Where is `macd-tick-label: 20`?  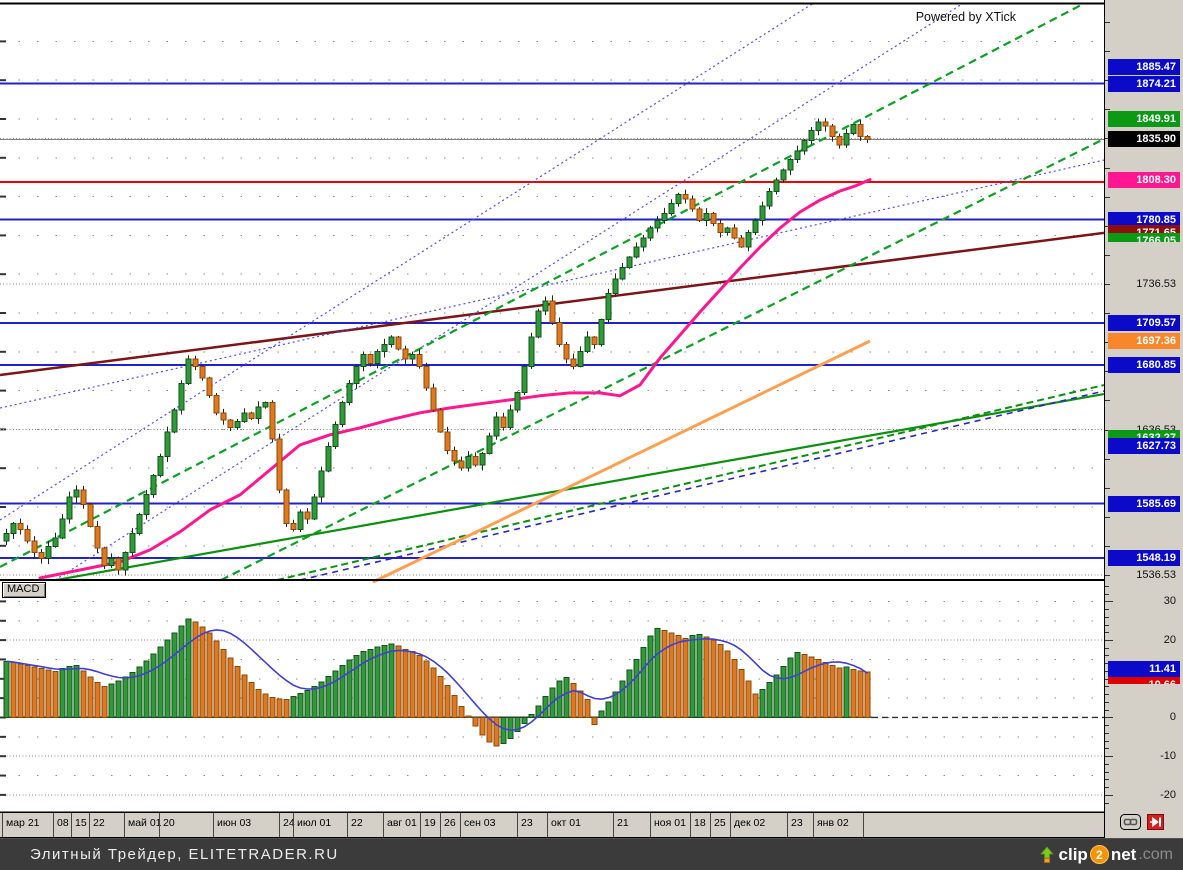
macd-tick-label: 20 is located at coordinates (1169, 640).